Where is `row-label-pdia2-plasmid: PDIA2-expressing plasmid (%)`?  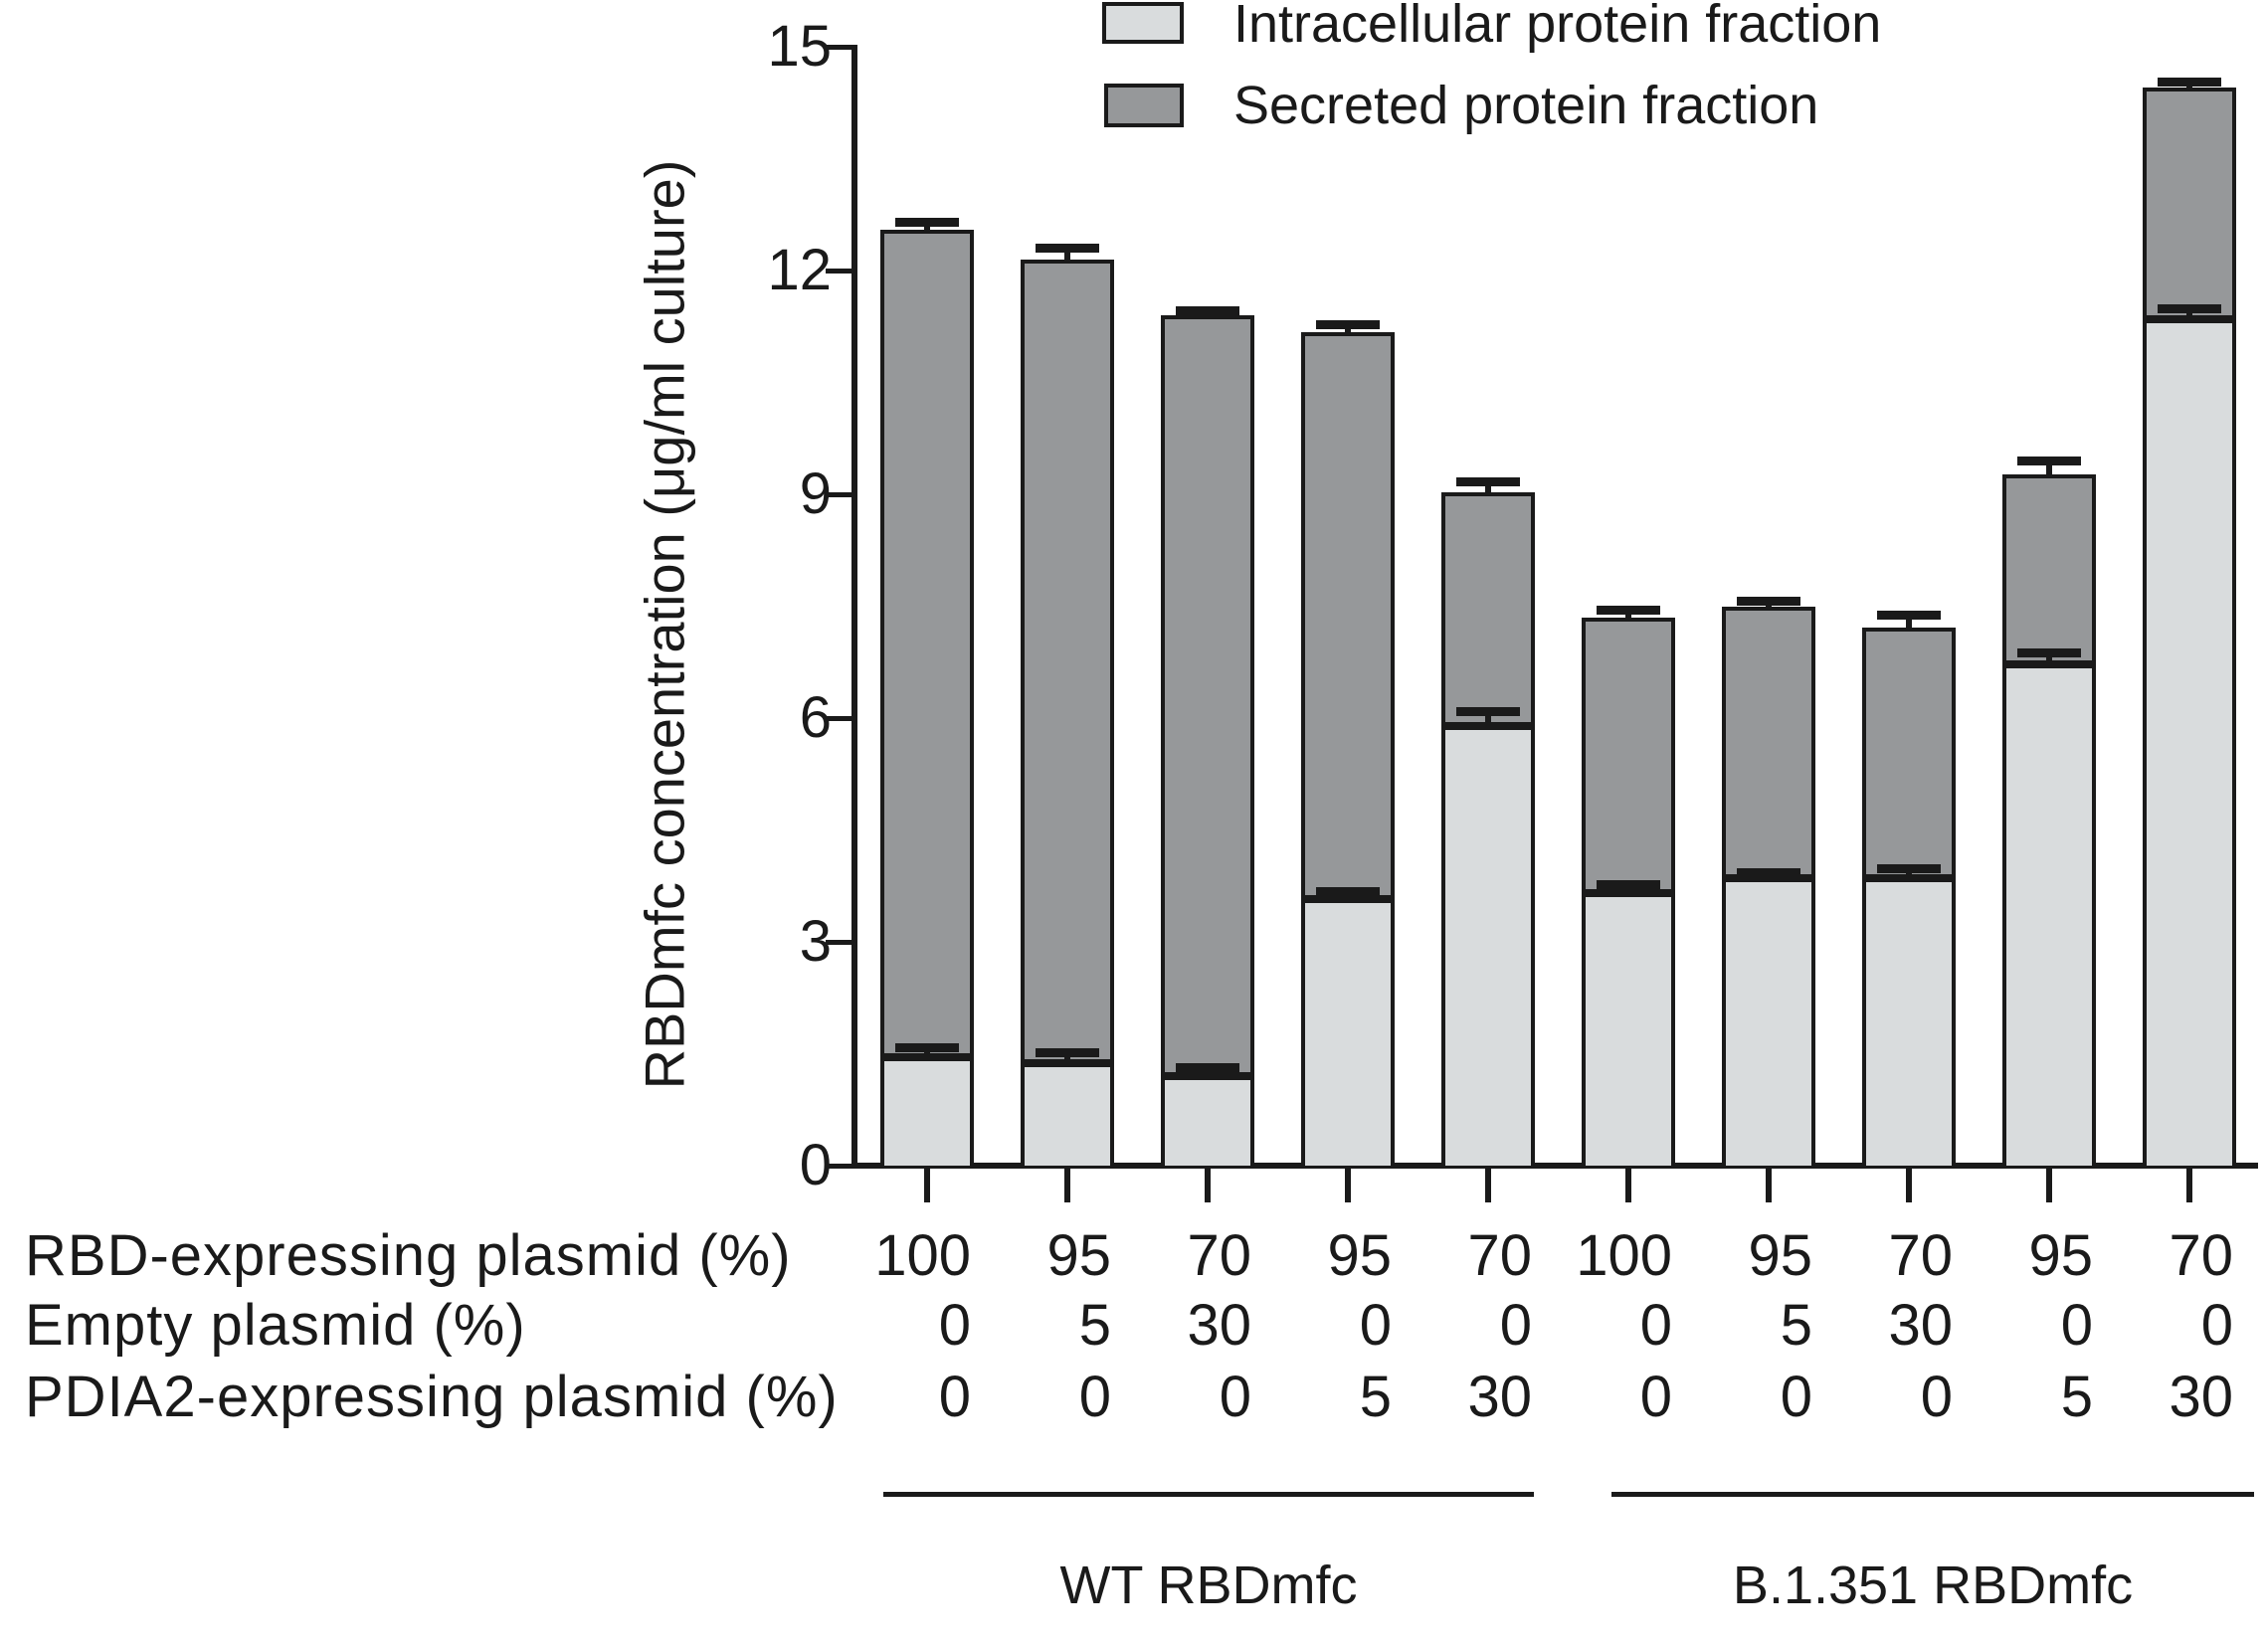 row-label-pdia2-plasmid: PDIA2-expressing plasmid (%) is located at coordinates (432, 1397).